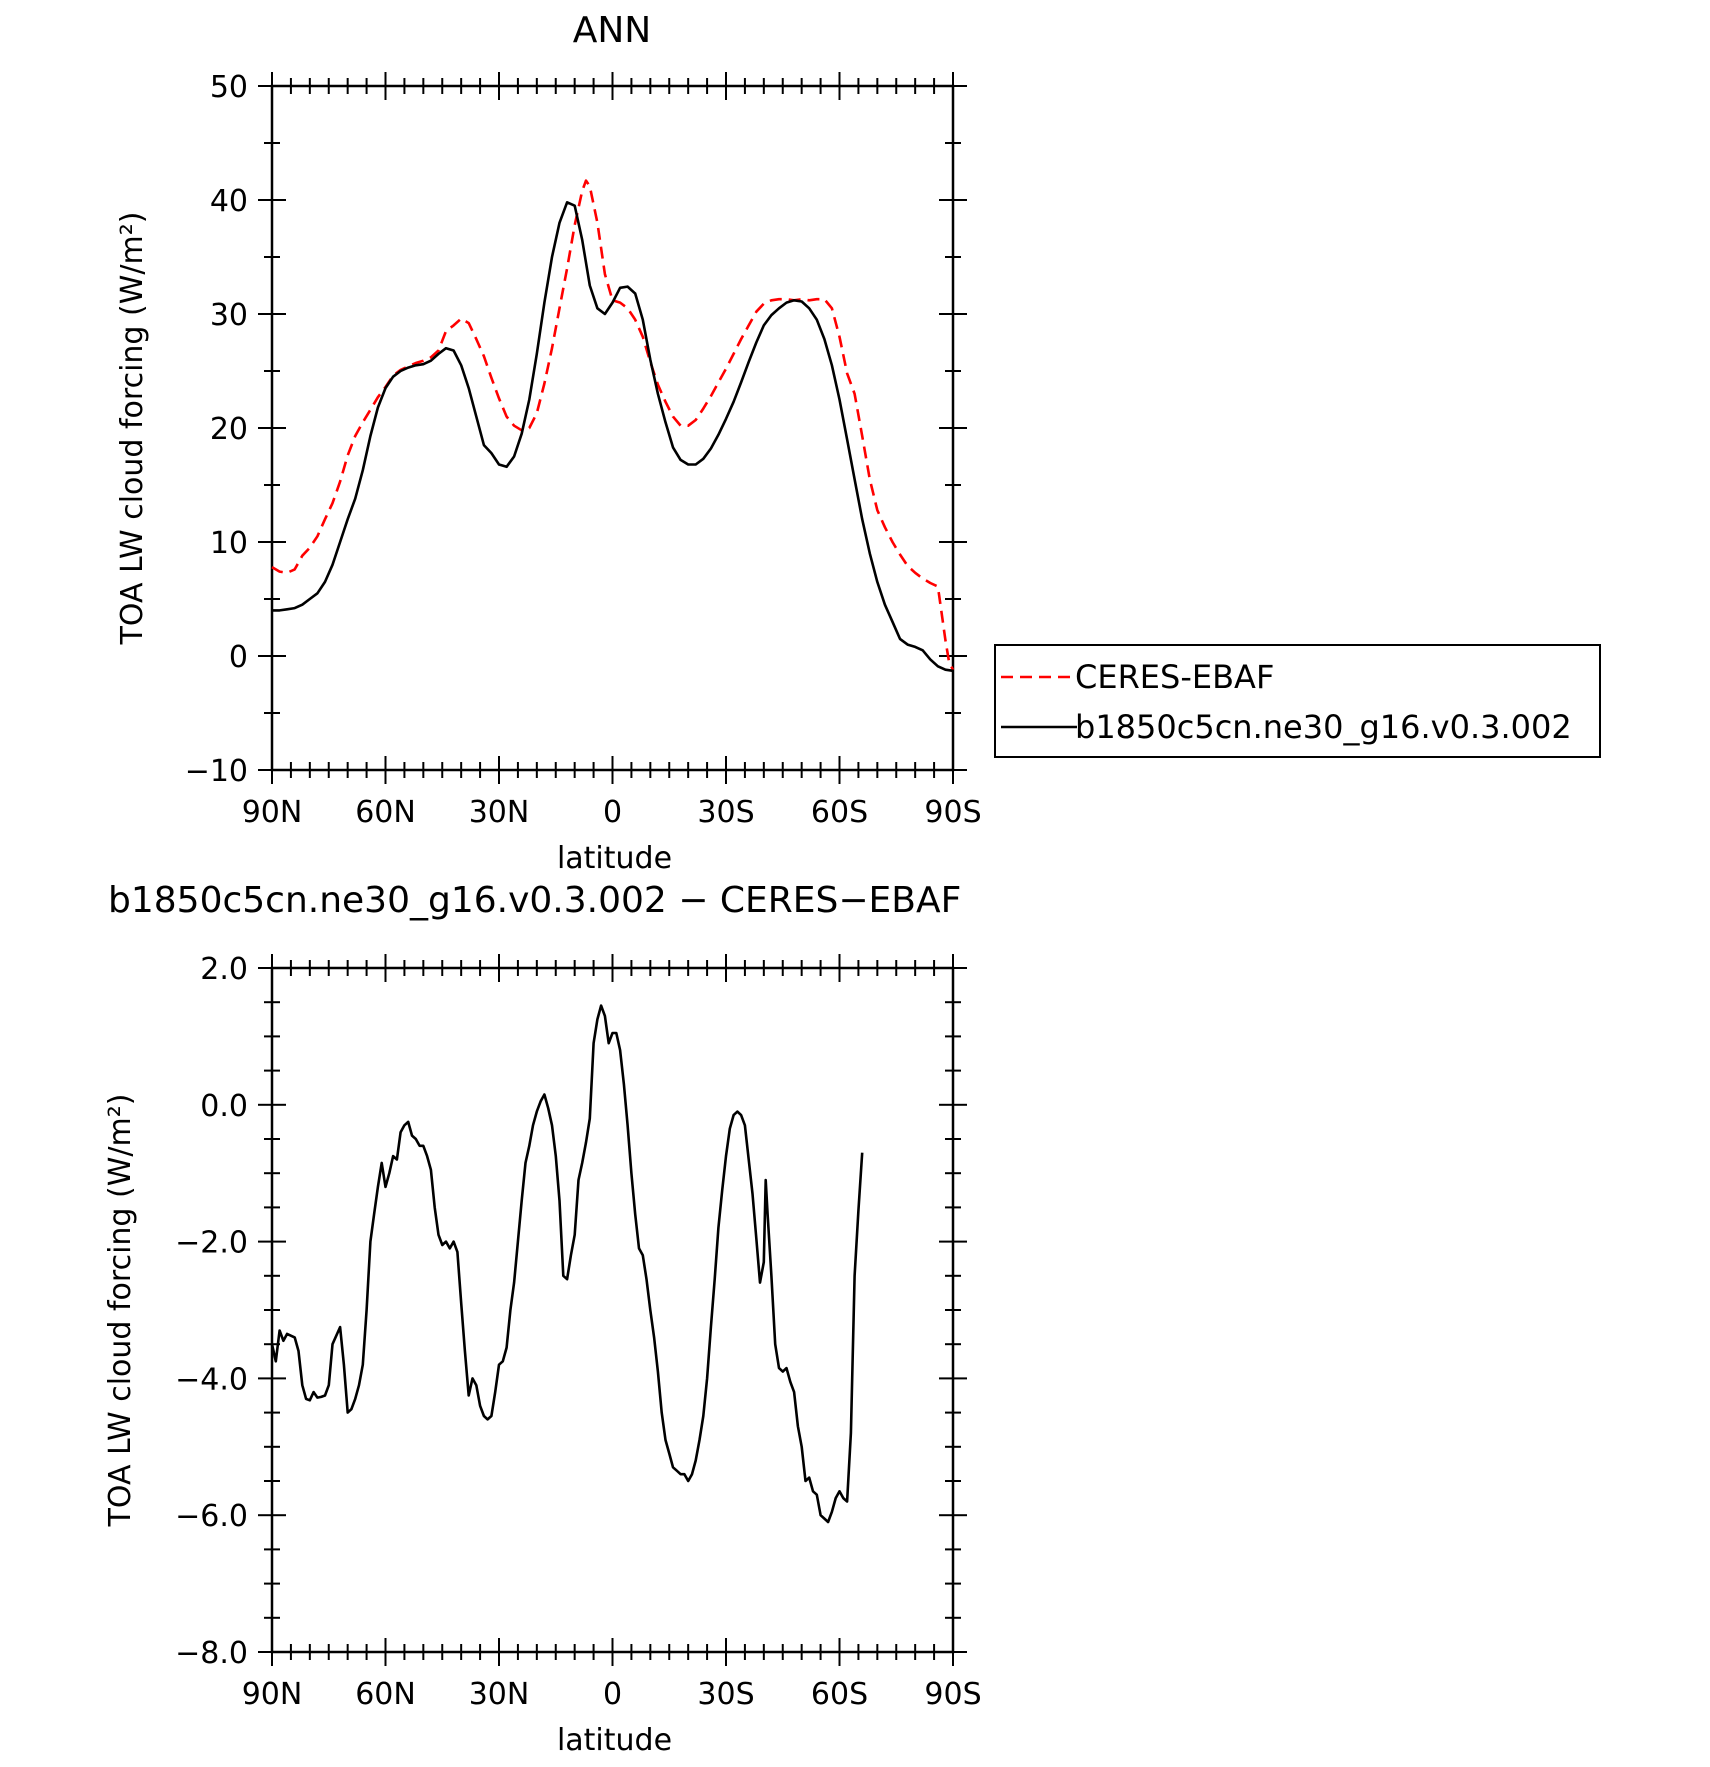 The image size is (1710, 1767). I want to click on y-tick-label: 40, so click(229, 201).